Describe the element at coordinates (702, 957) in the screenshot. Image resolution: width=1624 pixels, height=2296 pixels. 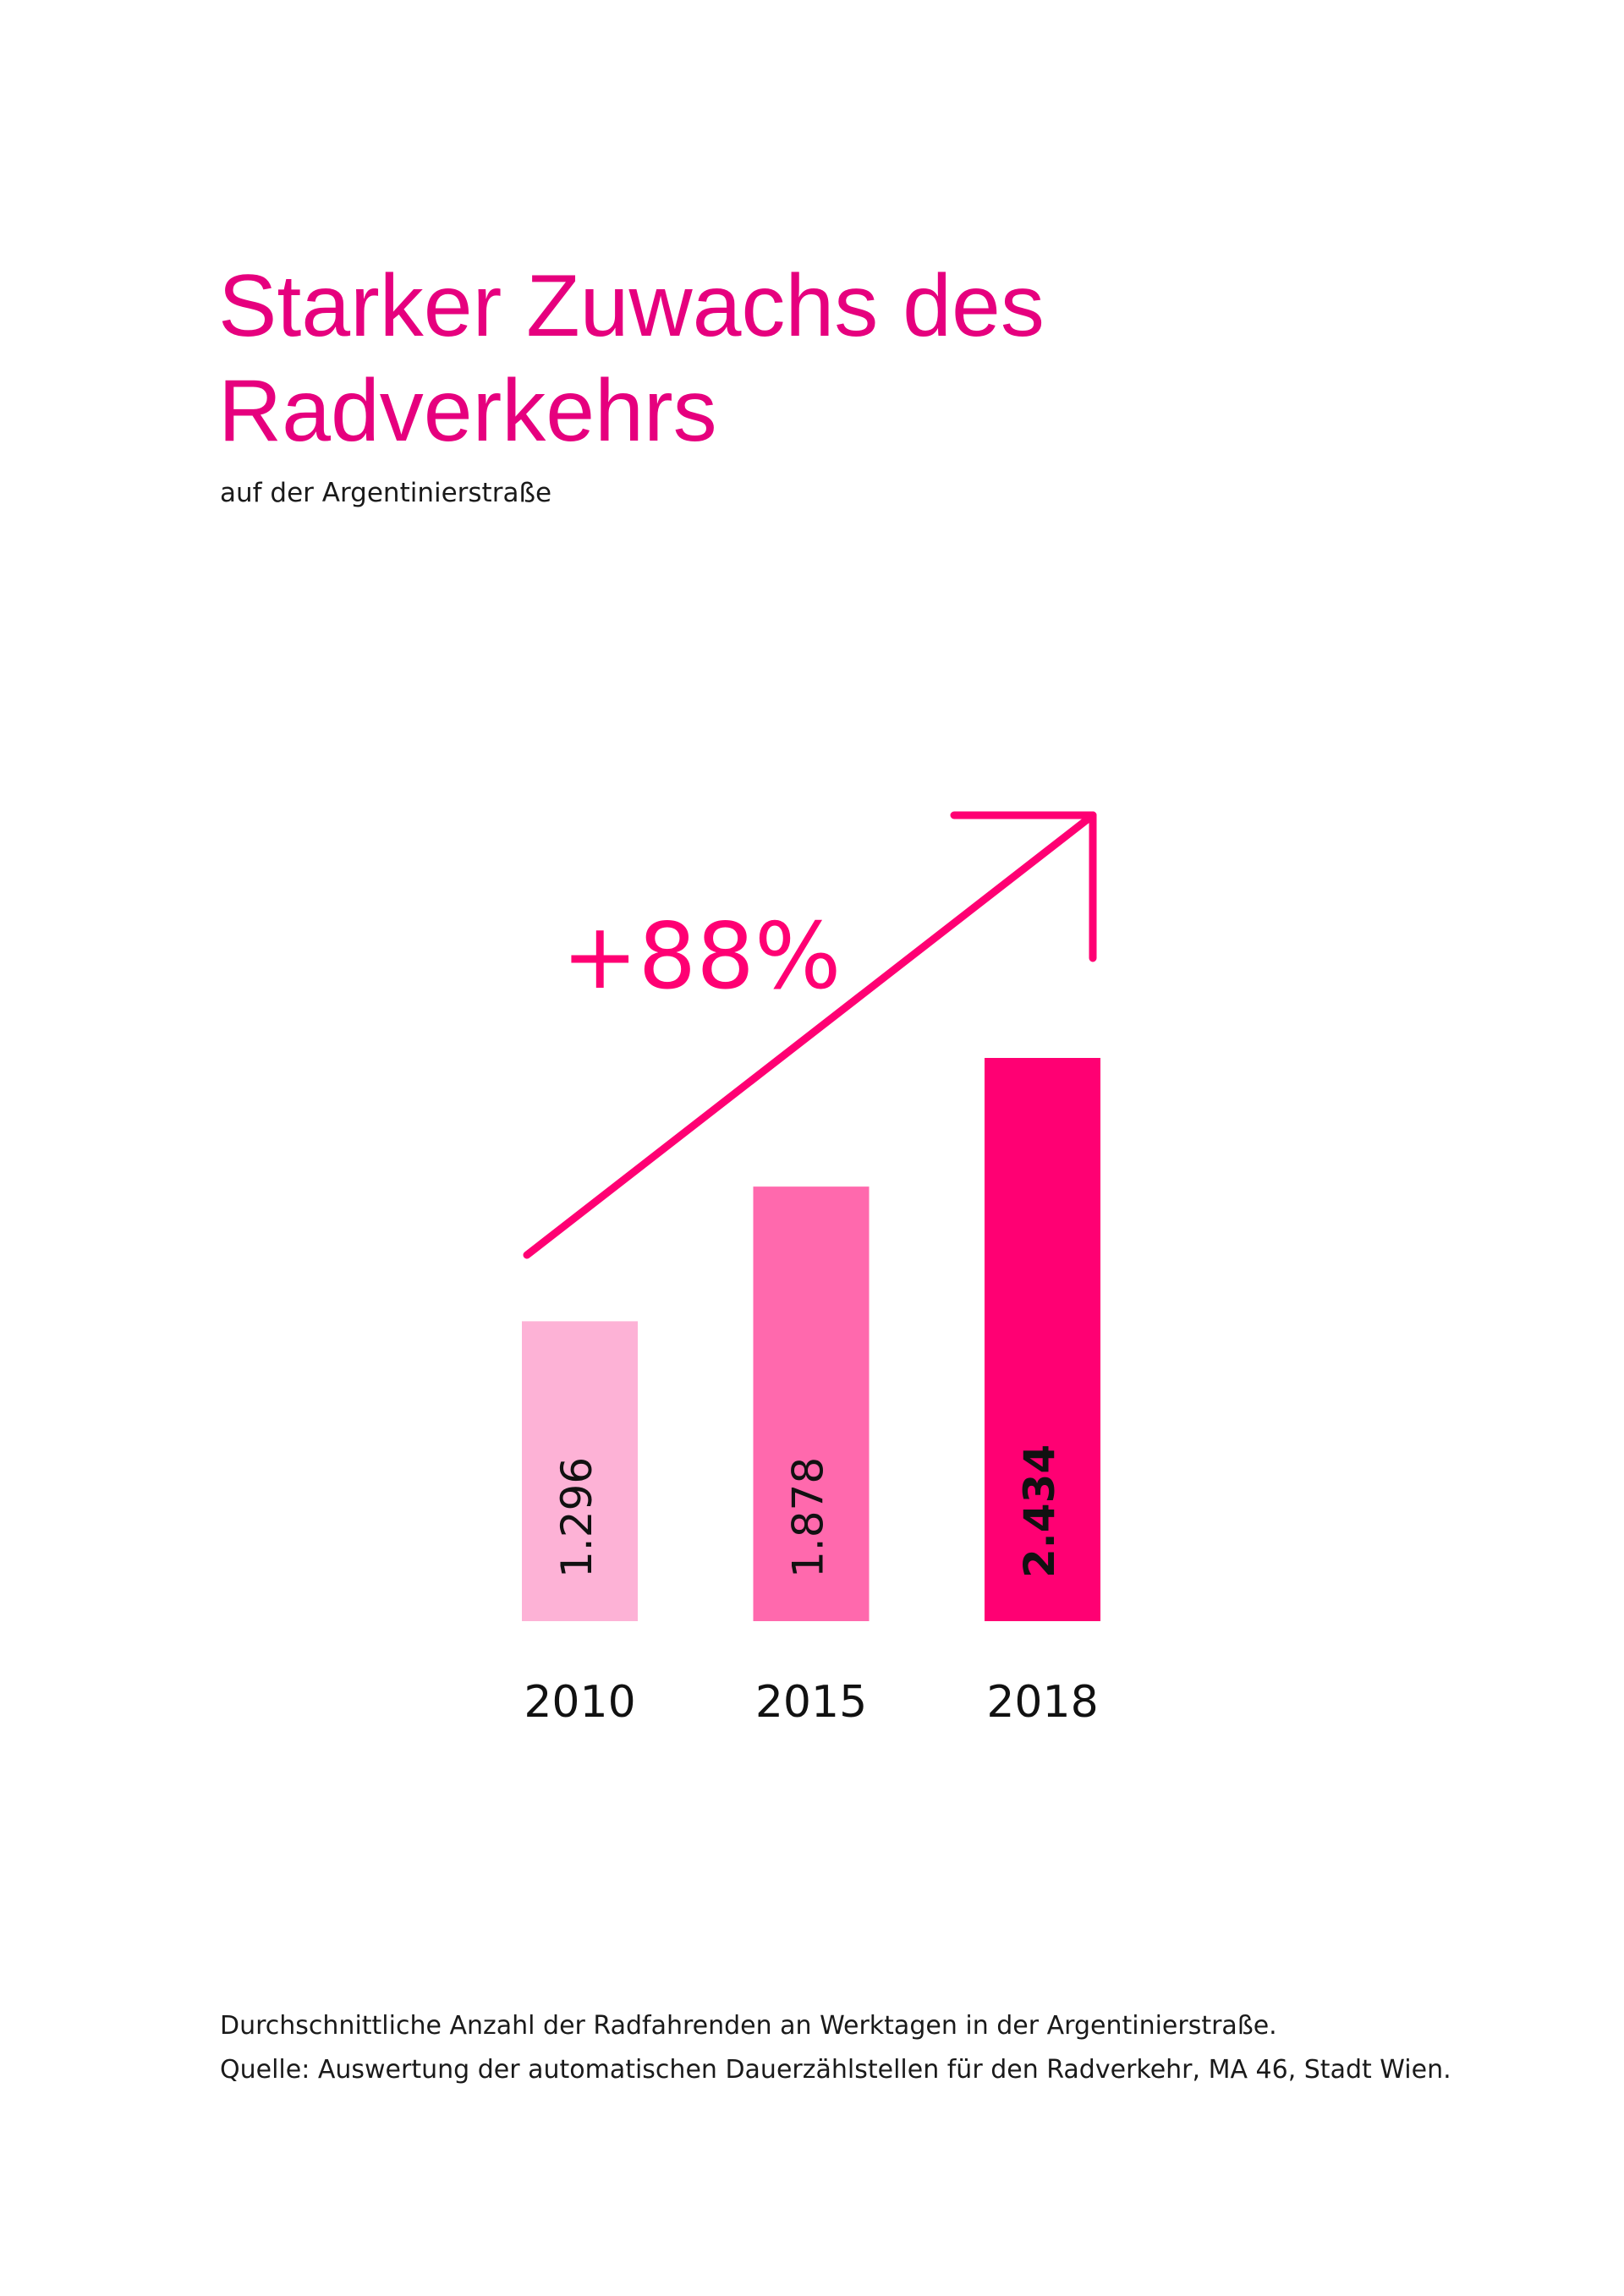
I see `annotation: +88%` at that location.